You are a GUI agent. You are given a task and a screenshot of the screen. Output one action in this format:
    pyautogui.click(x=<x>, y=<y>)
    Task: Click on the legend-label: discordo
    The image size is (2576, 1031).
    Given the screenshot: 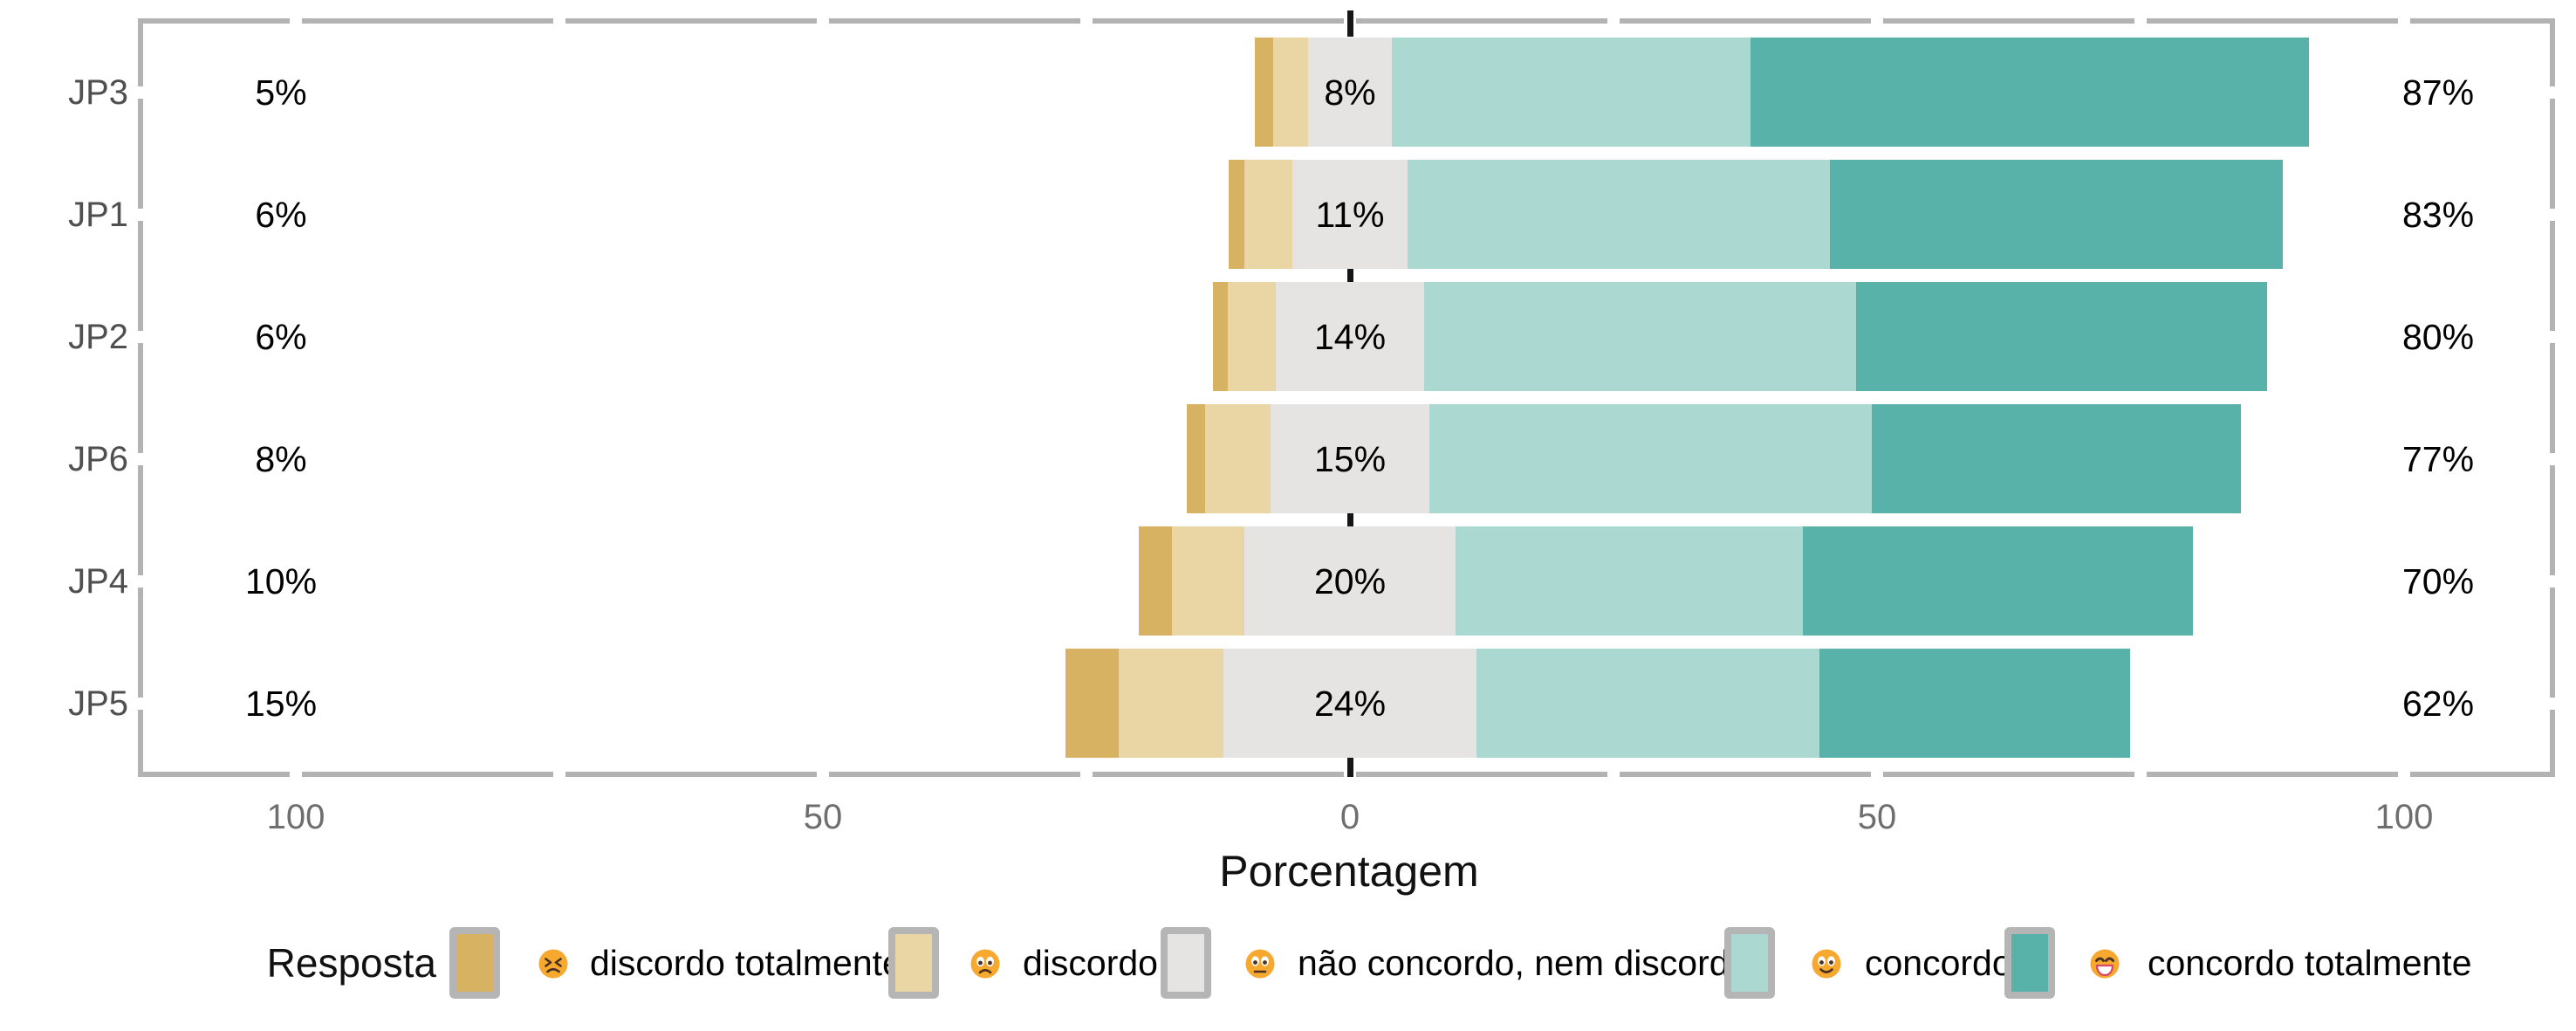 What is the action you would take?
    pyautogui.click(x=1091, y=963)
    